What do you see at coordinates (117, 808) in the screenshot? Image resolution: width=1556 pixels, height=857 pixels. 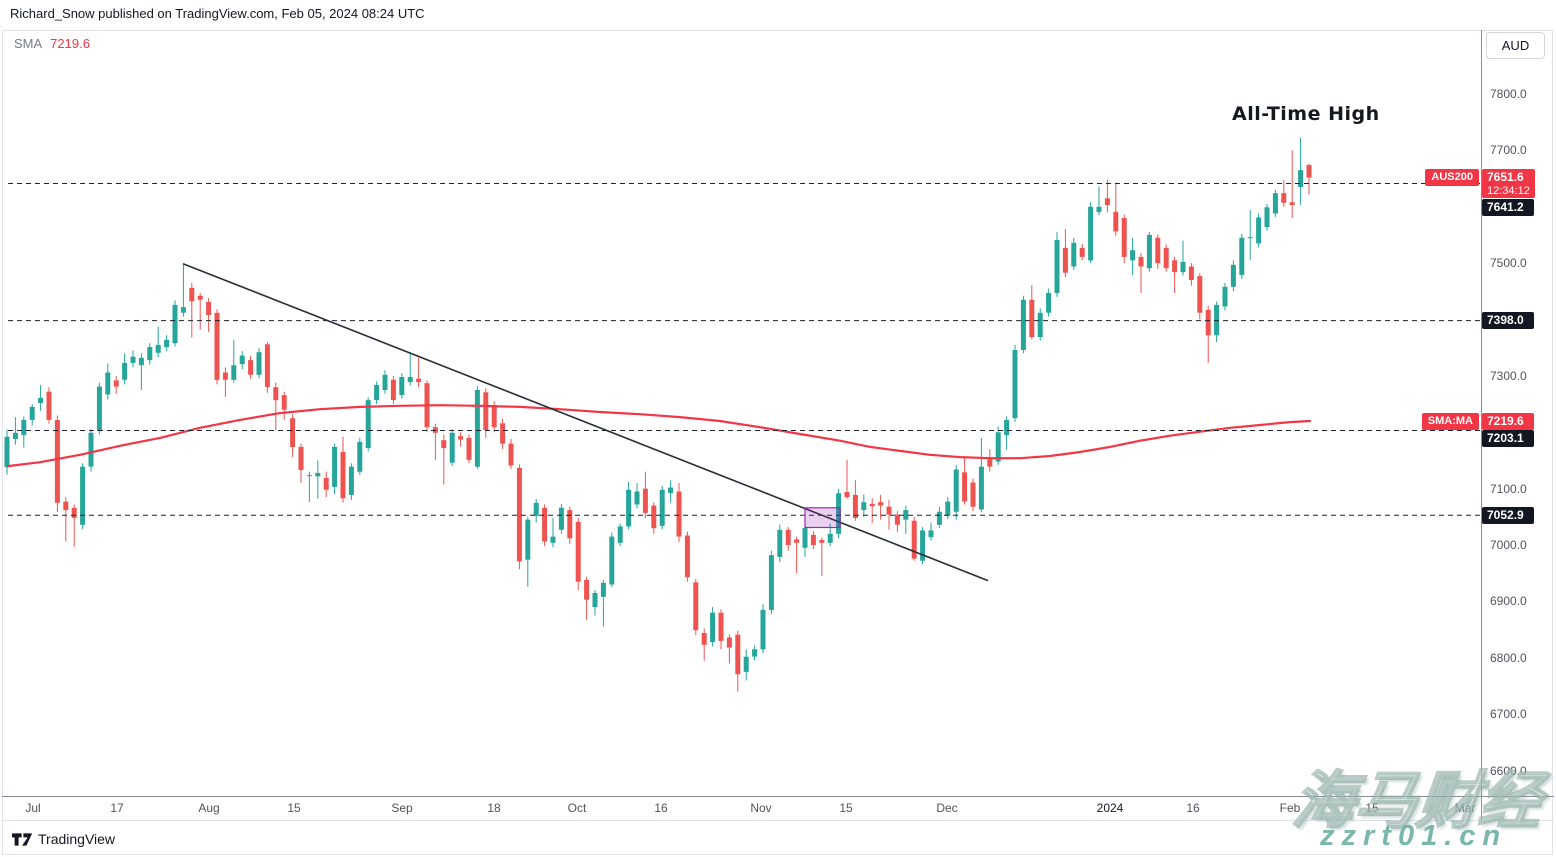 I see `time-tick-label: 17` at bounding box center [117, 808].